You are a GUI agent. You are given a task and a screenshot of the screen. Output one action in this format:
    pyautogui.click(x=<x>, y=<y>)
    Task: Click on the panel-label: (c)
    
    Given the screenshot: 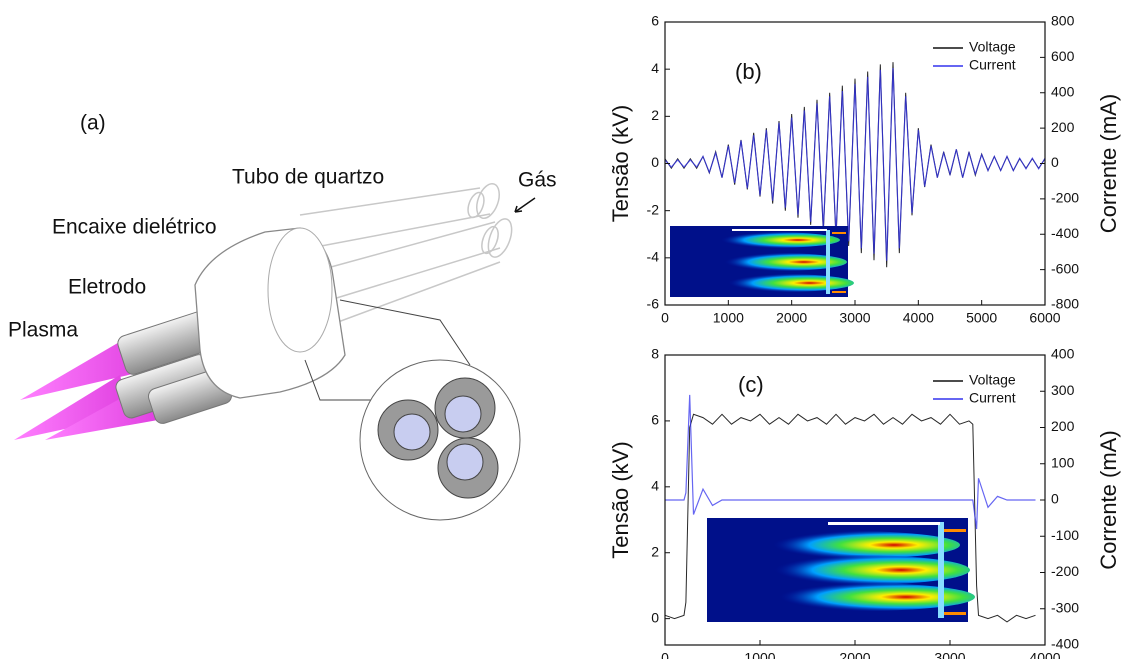 What is the action you would take?
    pyautogui.click(x=751, y=384)
    